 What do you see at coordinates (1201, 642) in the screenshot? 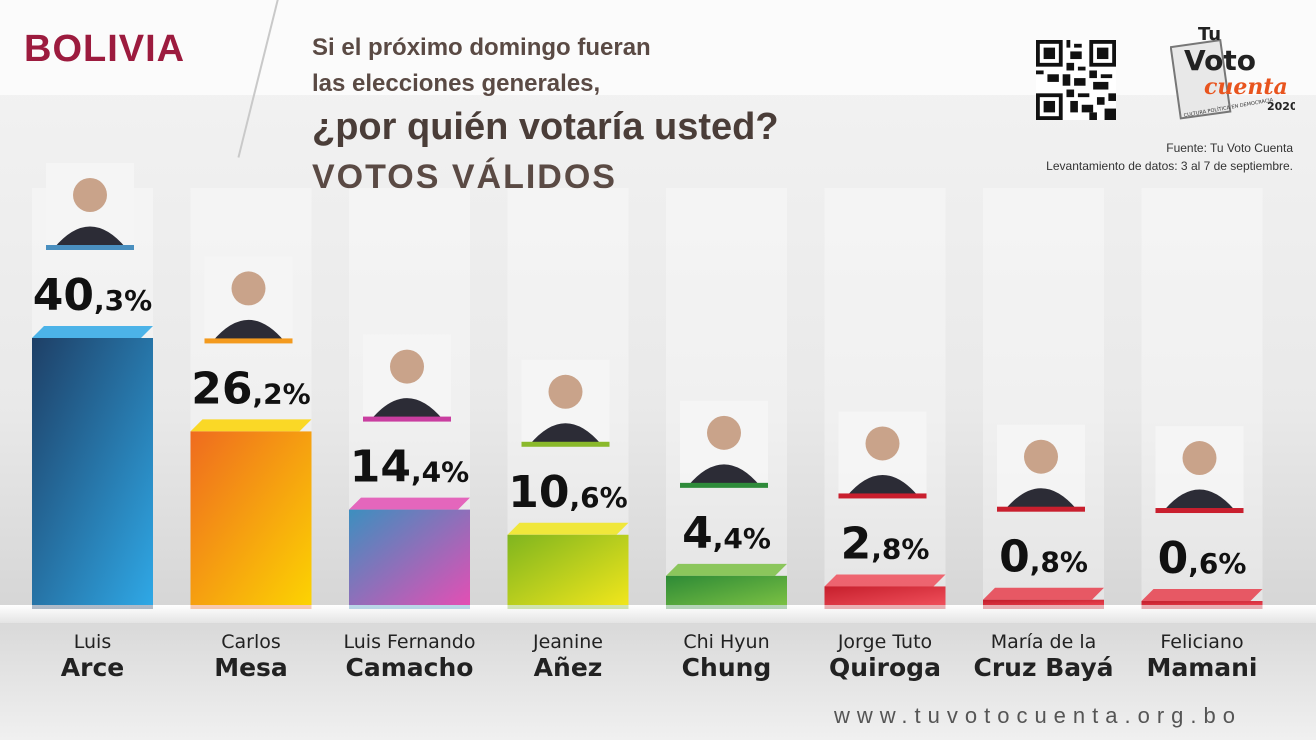
I see `candidate-first-name: Feliciano` at bounding box center [1201, 642].